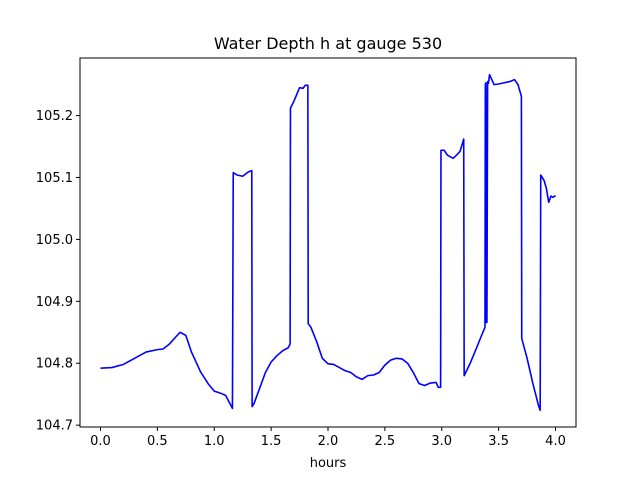 The height and width of the screenshot is (480, 640). What do you see at coordinates (54, 364) in the screenshot?
I see `y-tick-label: 104.8` at bounding box center [54, 364].